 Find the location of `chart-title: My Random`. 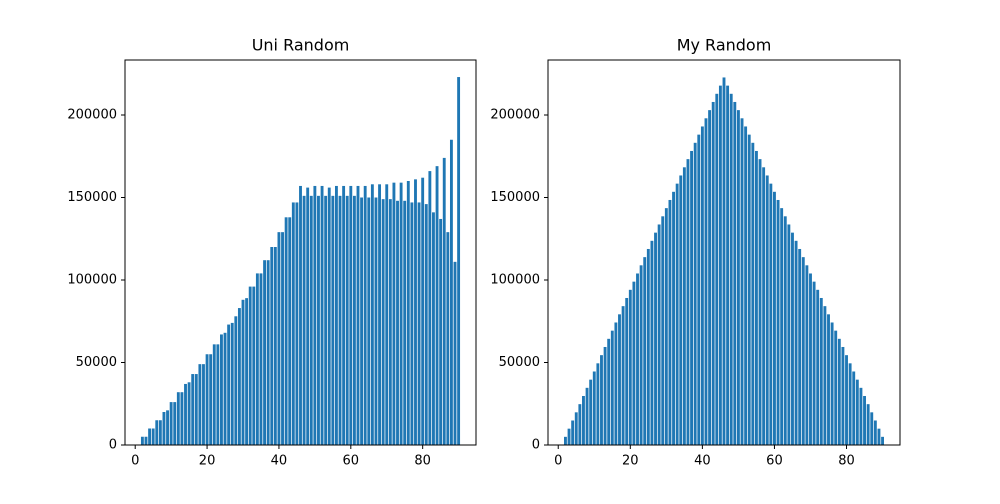

chart-title: My Random is located at coordinates (724, 45).